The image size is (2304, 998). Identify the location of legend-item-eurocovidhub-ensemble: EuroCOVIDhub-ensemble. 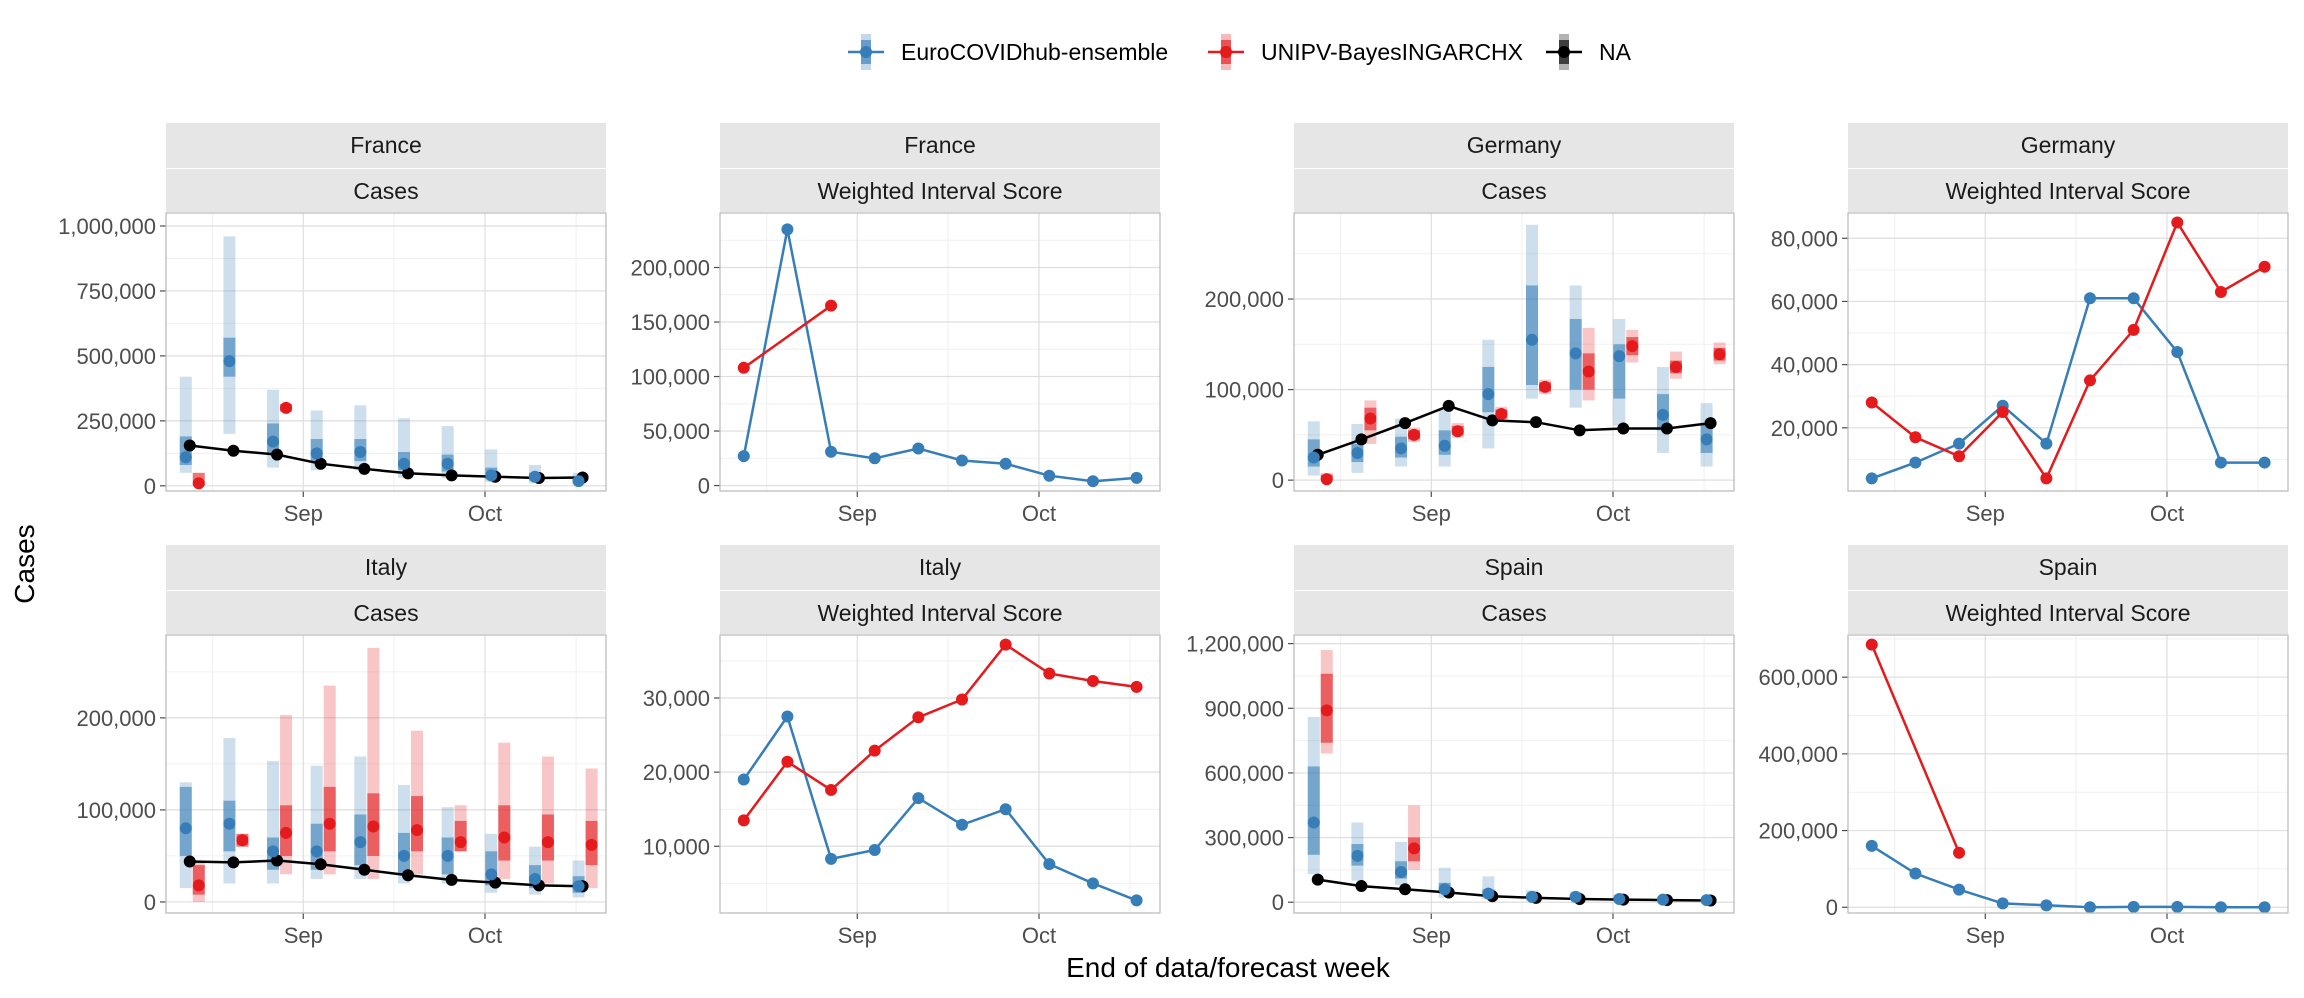
(1008, 52).